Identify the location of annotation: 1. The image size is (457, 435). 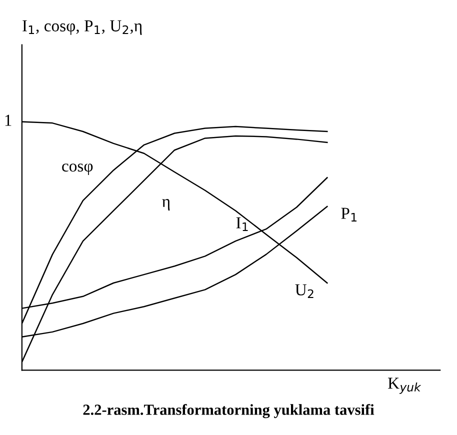
(8, 120).